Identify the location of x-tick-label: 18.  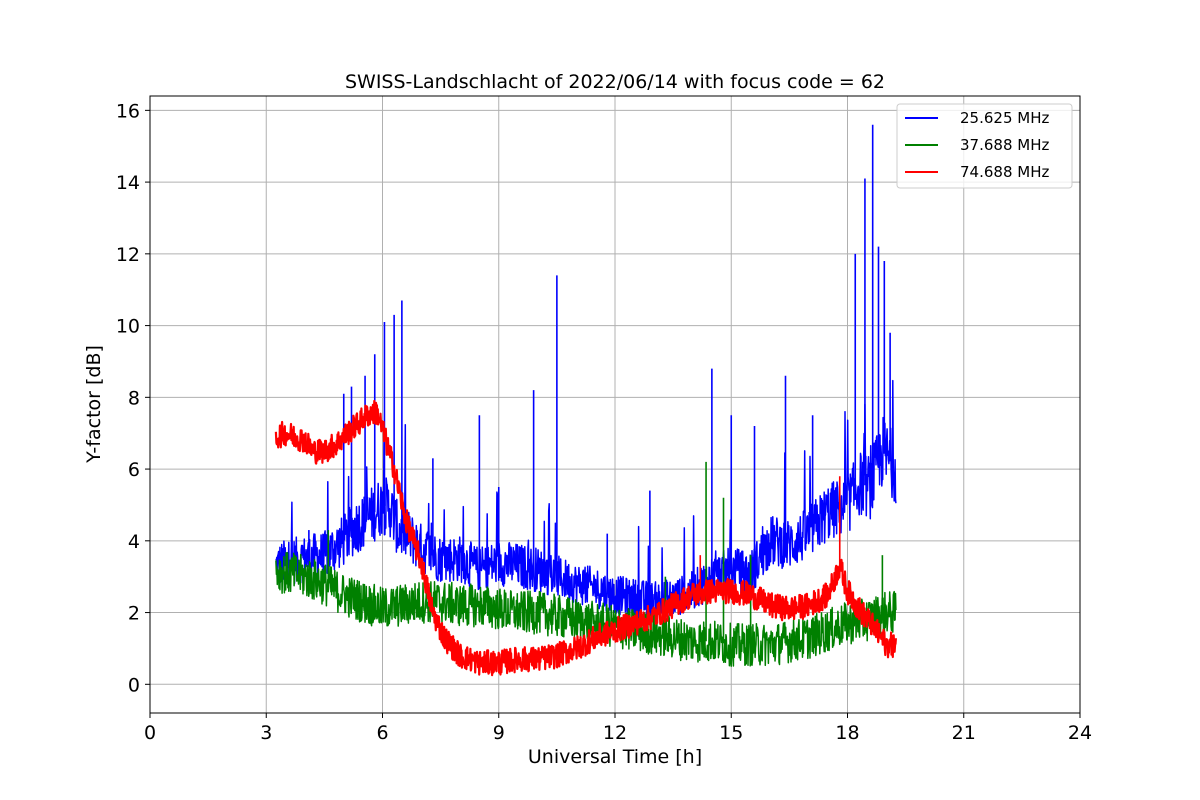
(847, 733).